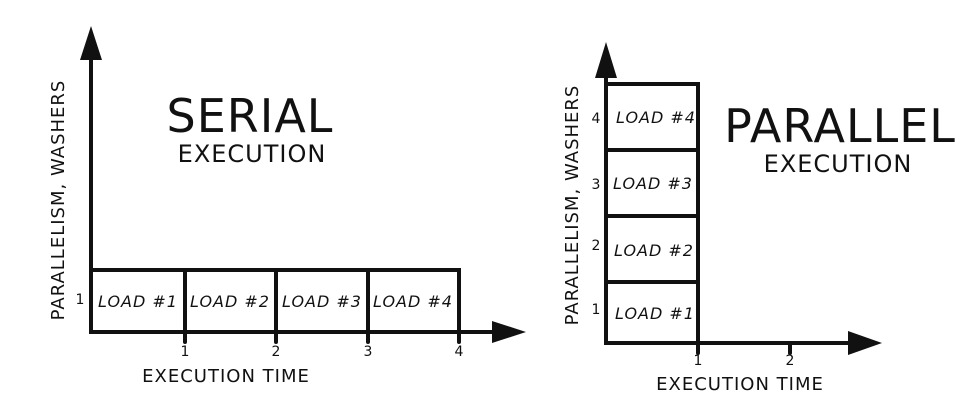  Describe the element at coordinates (572, 205) in the screenshot. I see `parallel-y-axis-label: PARALLELISM, WASHERS` at that location.